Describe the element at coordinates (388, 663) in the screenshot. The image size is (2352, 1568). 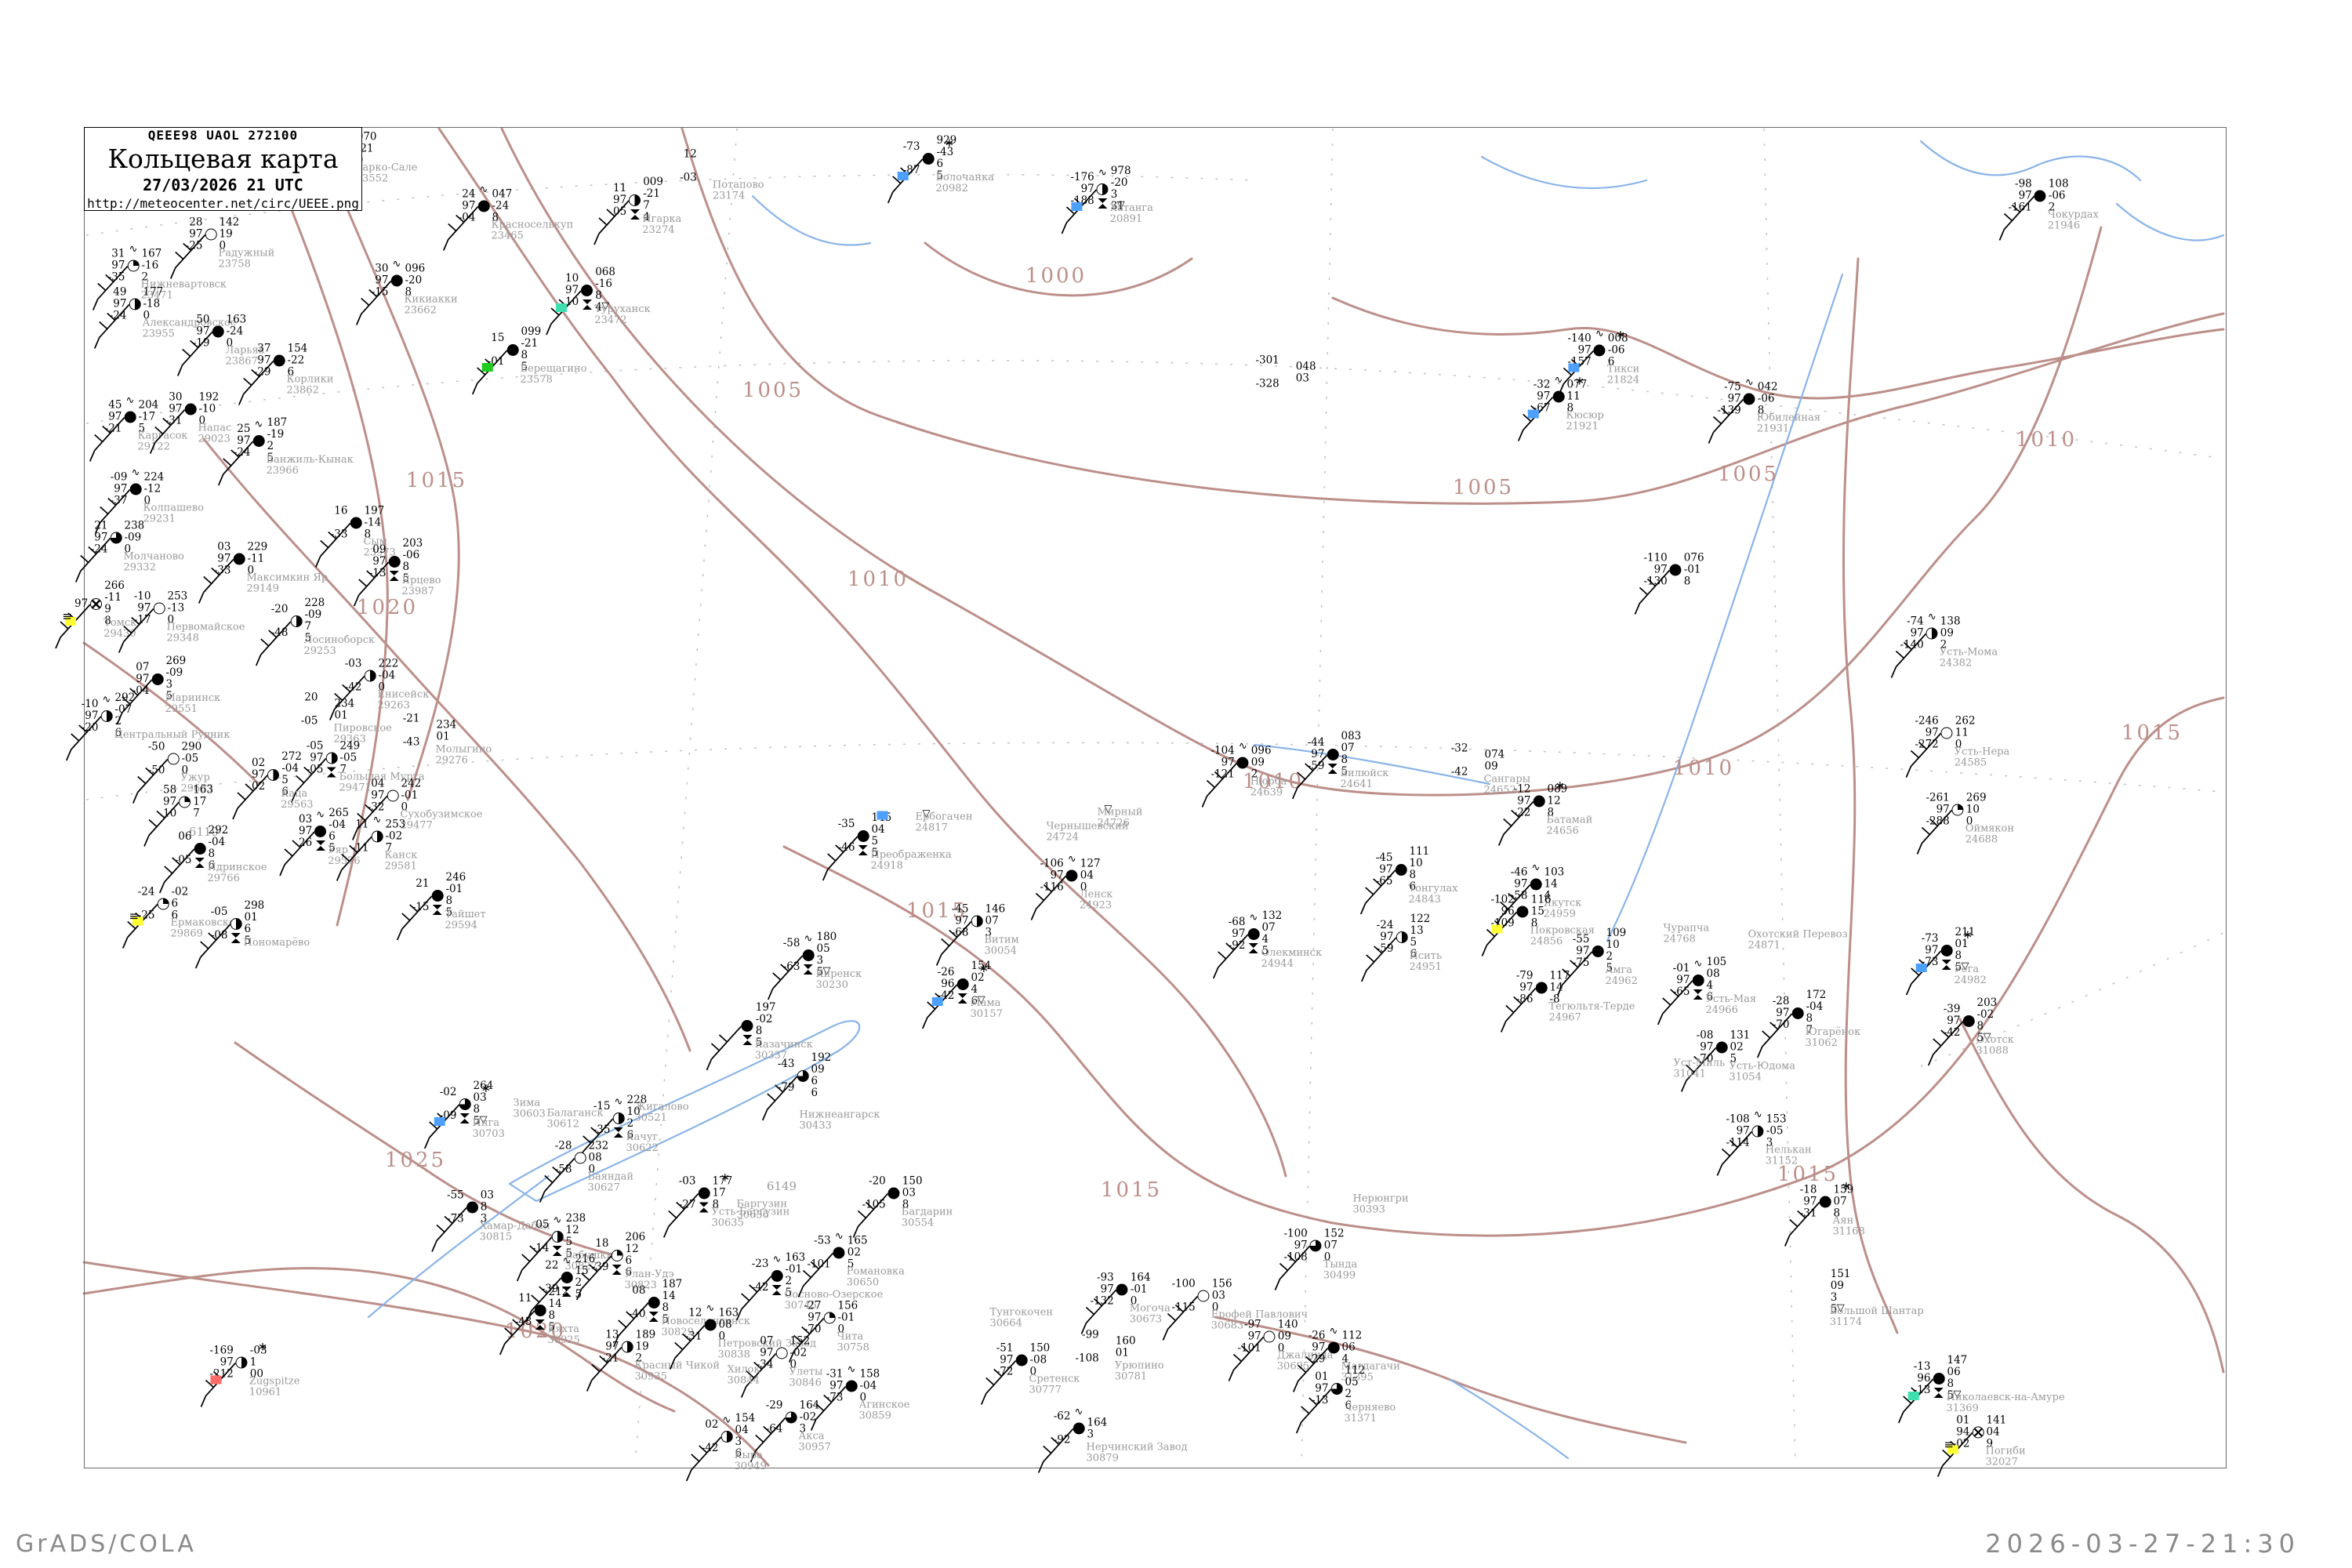
I see `station-value: 222` at that location.